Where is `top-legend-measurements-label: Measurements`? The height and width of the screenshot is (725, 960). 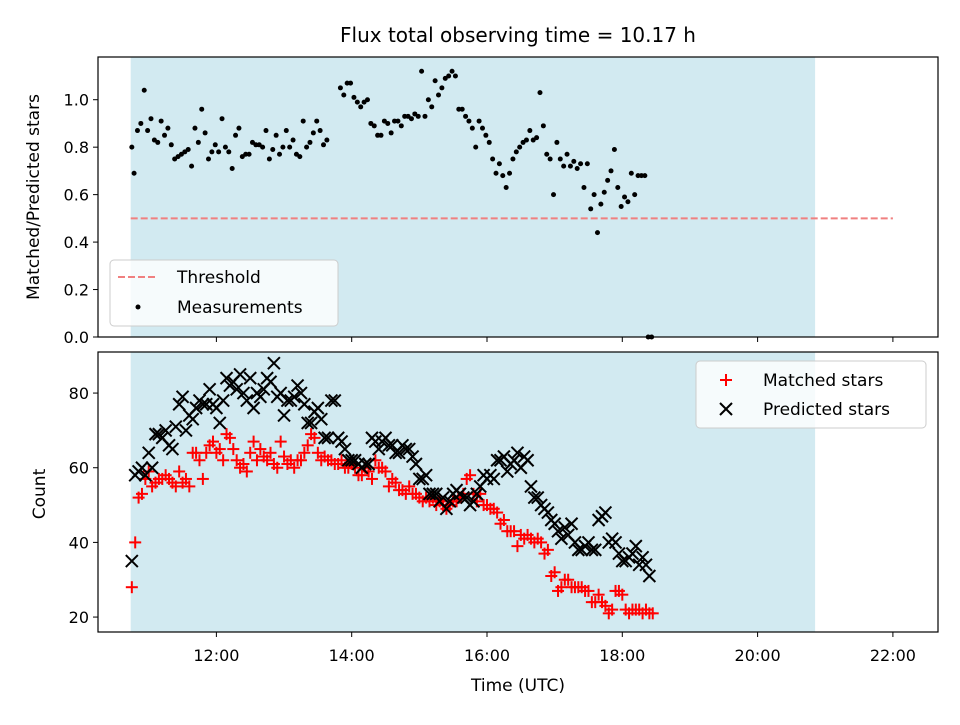
top-legend-measurements-label: Measurements is located at coordinates (240, 308).